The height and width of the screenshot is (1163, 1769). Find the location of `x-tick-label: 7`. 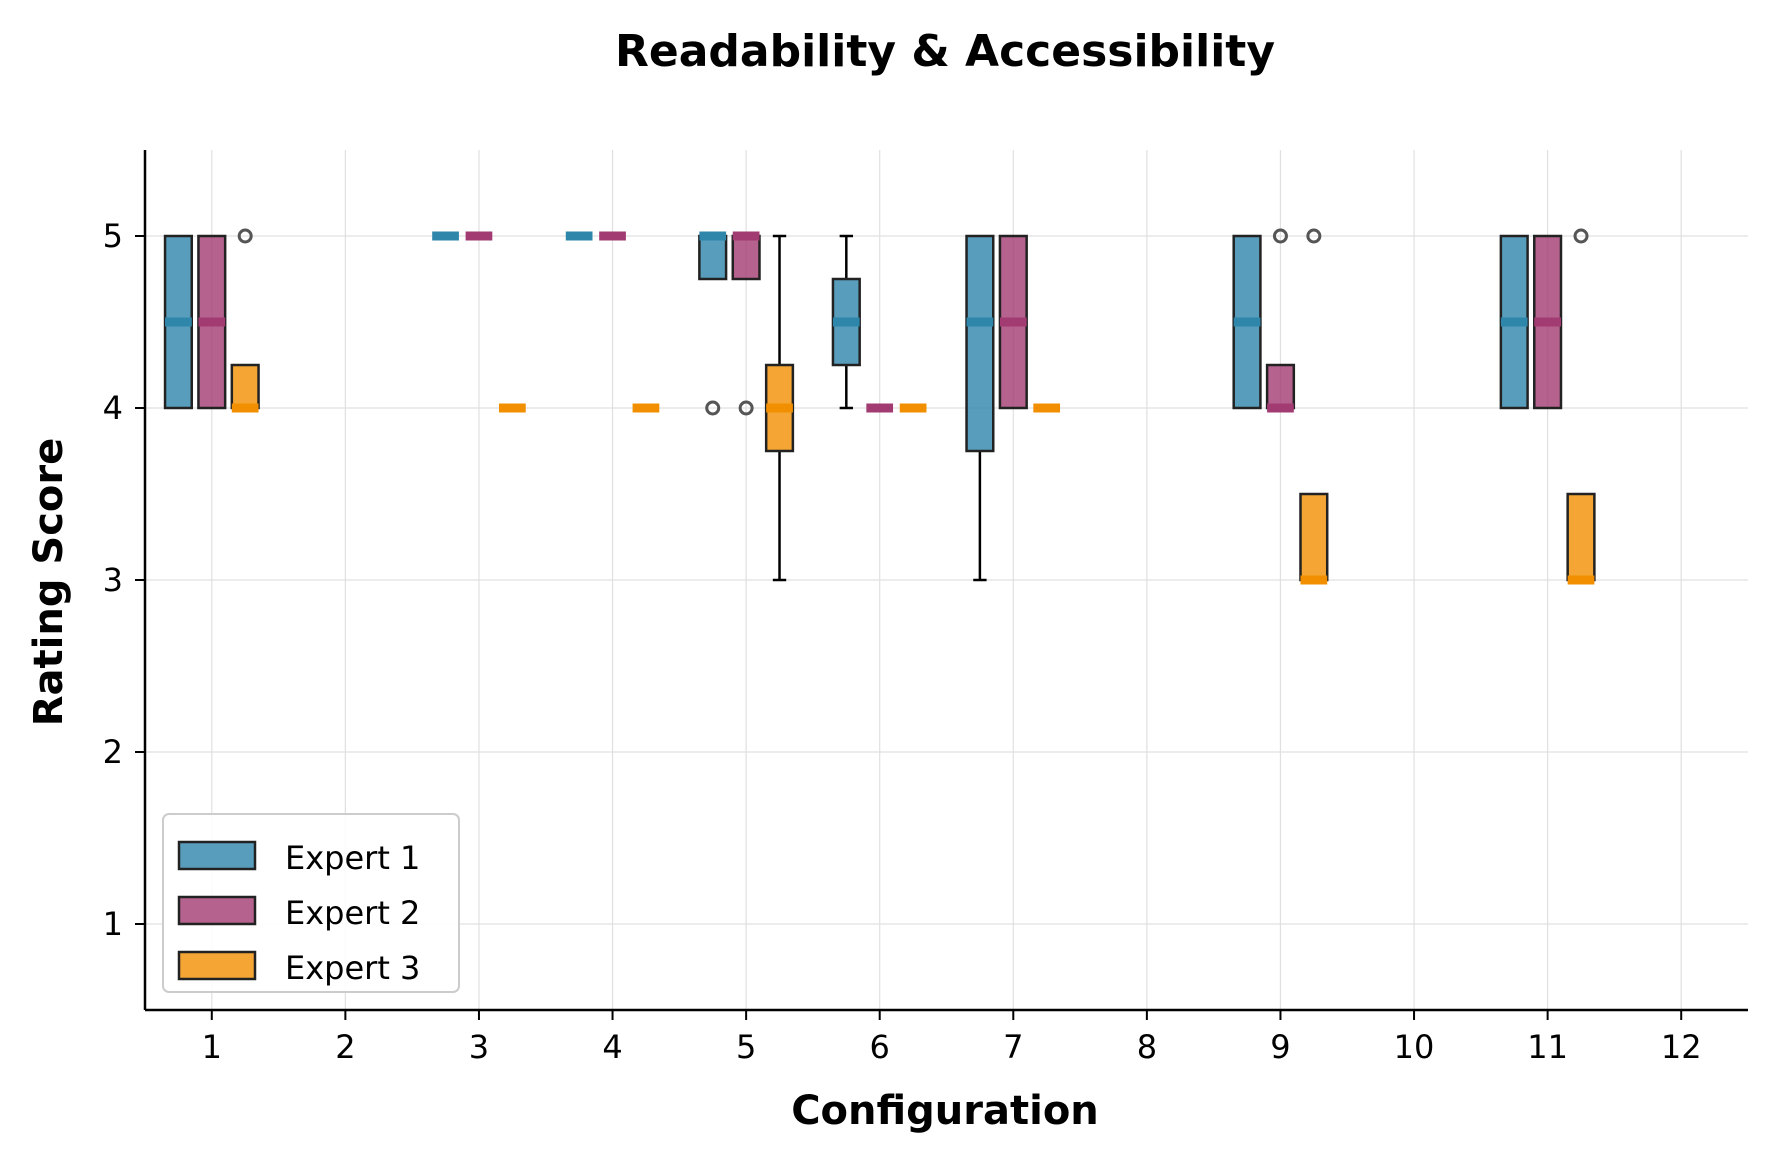

x-tick-label: 7 is located at coordinates (1013, 1047).